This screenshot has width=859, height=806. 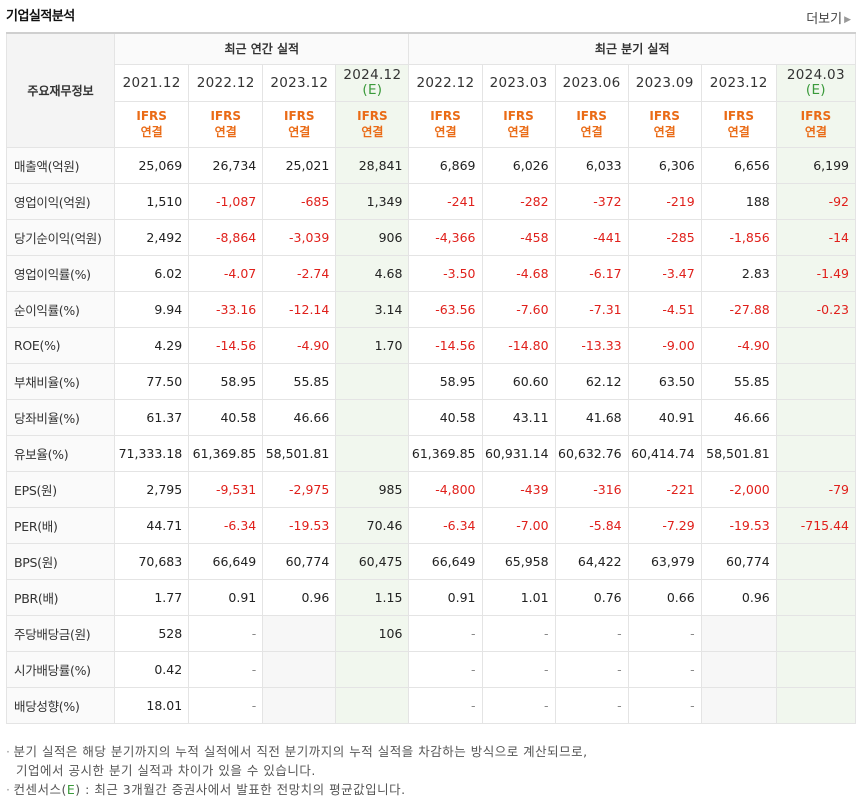 What do you see at coordinates (299, 309) in the screenshot?
I see `table-cell: -12.14` at bounding box center [299, 309].